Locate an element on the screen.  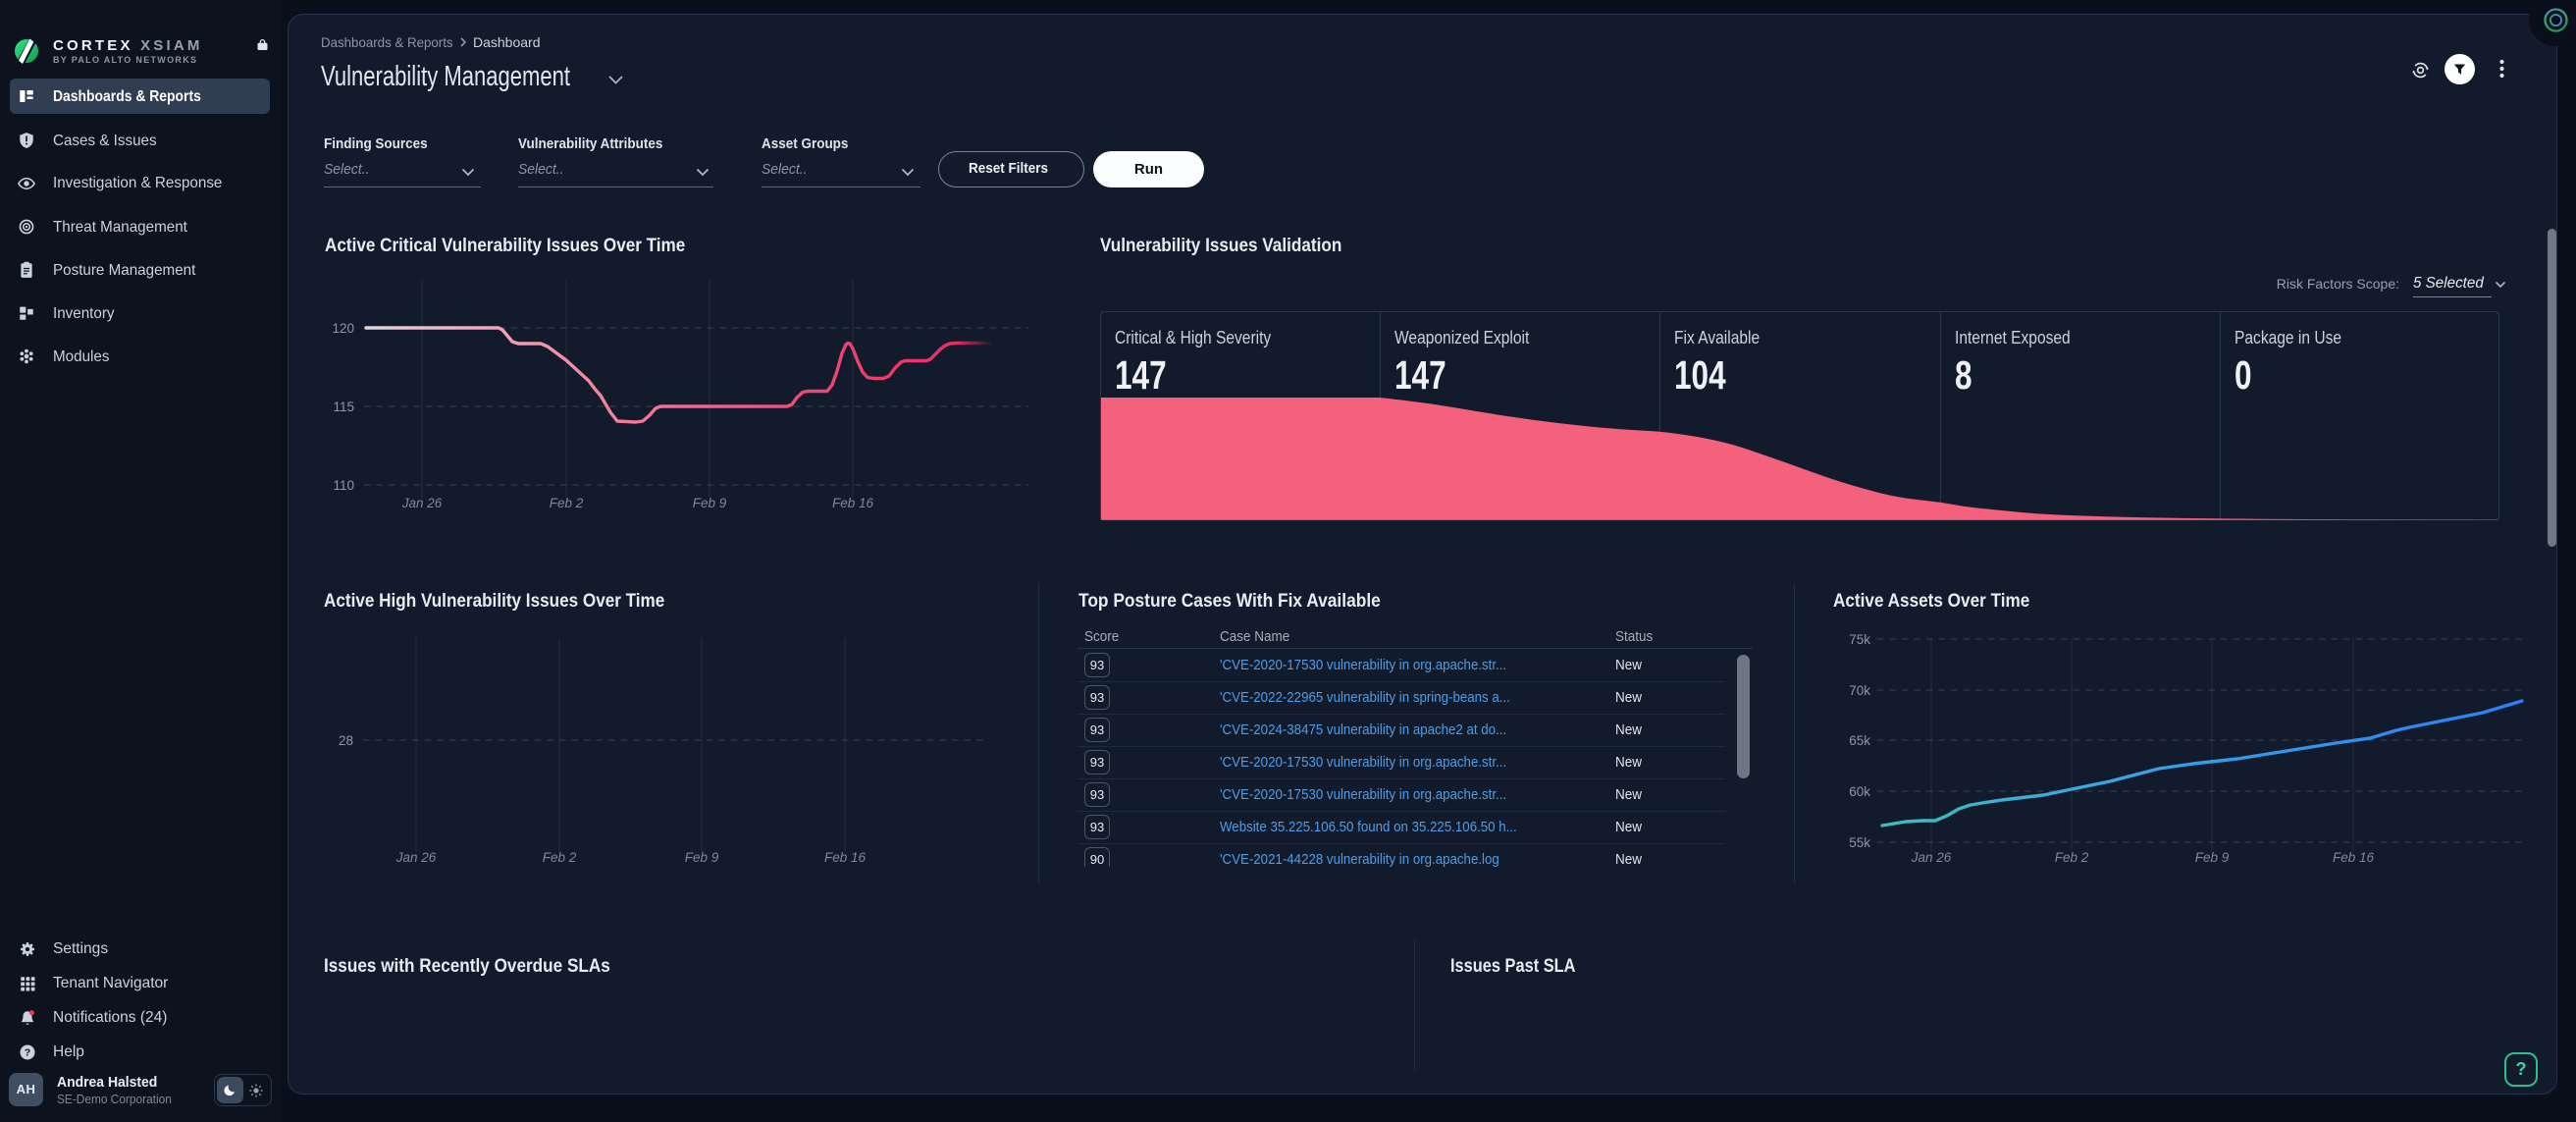
svg-text: 60k is located at coordinates (1859, 791).